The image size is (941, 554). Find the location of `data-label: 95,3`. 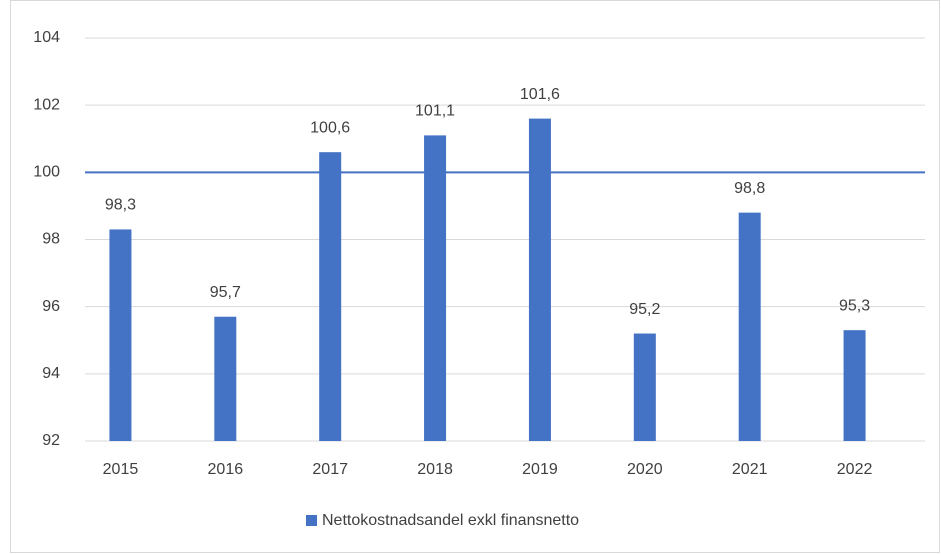

data-label: 95,3 is located at coordinates (854, 305).